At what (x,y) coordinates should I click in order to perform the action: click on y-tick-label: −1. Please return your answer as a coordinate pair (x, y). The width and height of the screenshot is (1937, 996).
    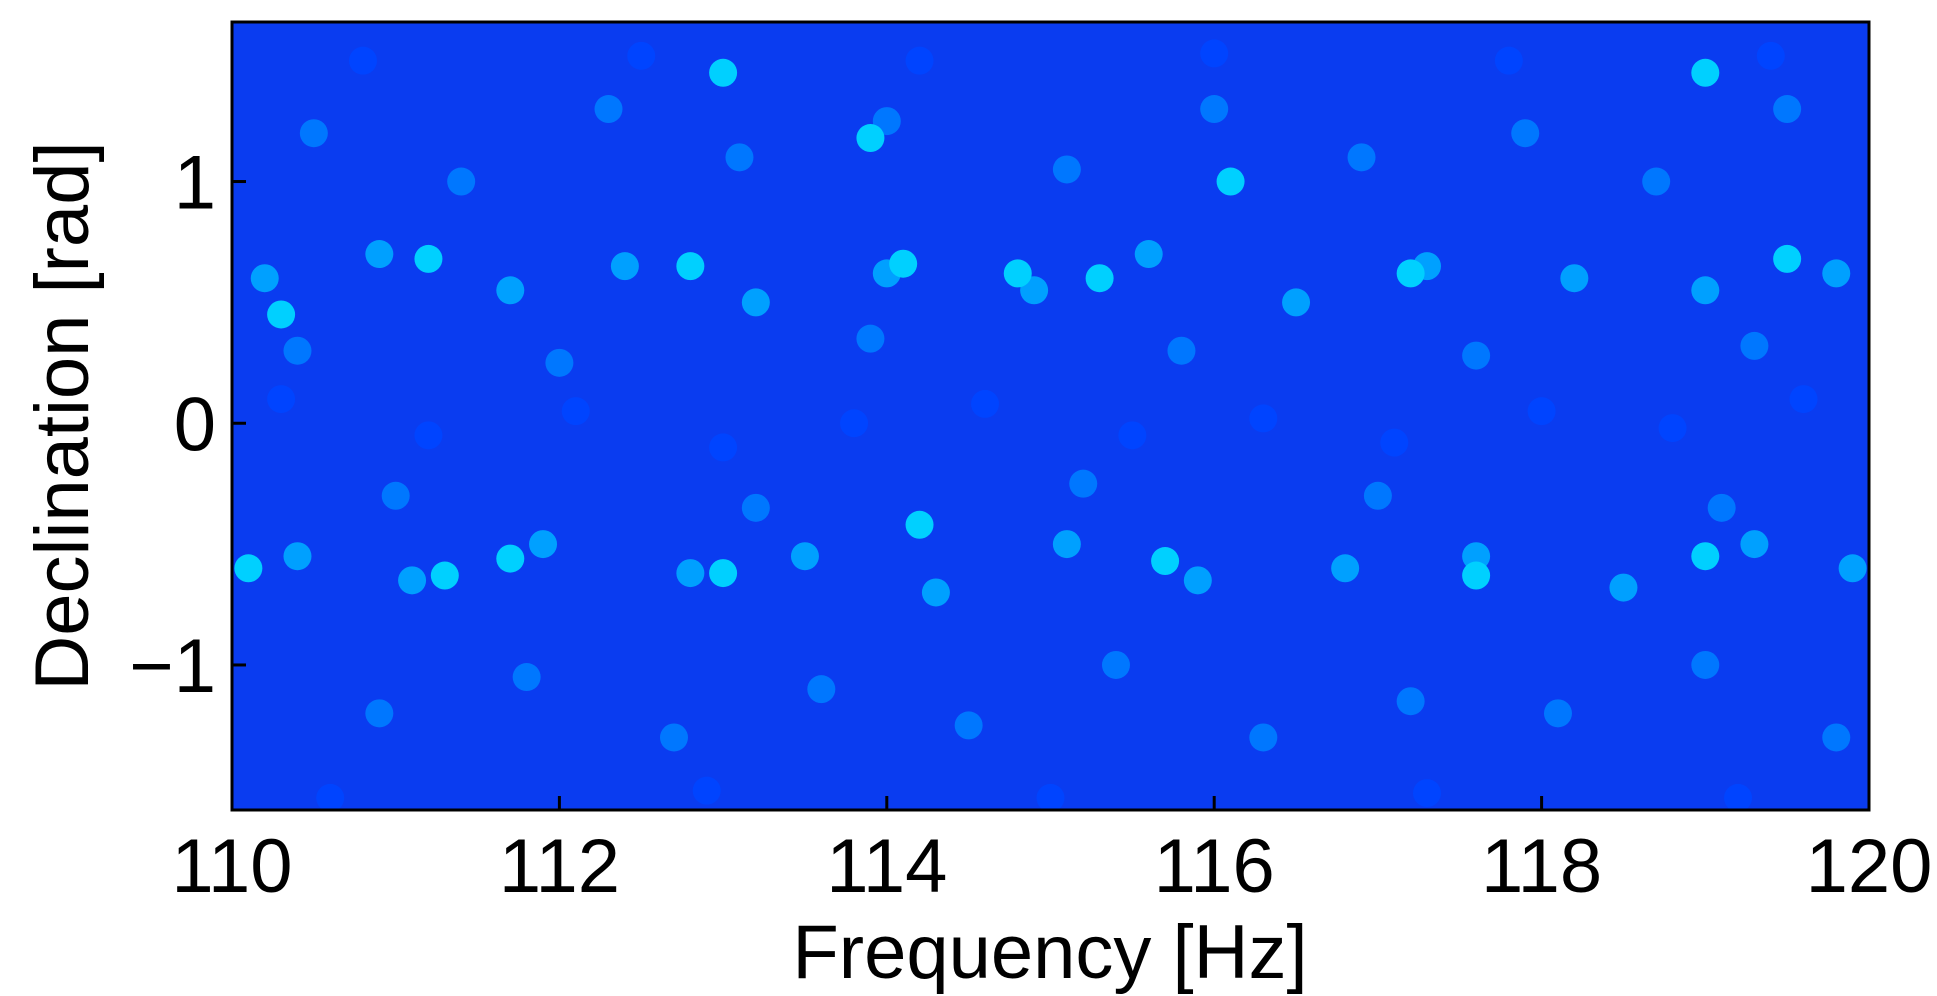
    Looking at the image, I should click on (172, 666).